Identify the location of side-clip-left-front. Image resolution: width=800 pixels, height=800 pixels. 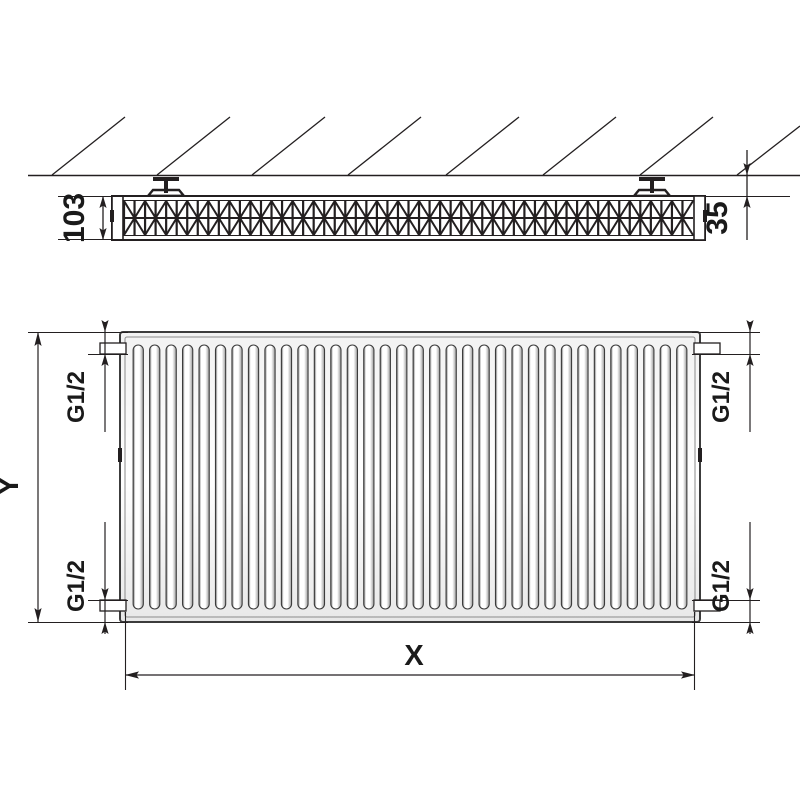
(120, 455).